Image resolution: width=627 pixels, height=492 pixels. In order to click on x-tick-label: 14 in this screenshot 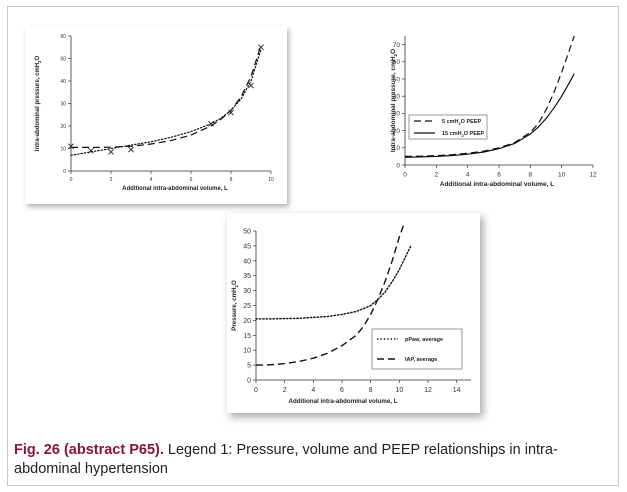, I will do `click(457, 390)`.